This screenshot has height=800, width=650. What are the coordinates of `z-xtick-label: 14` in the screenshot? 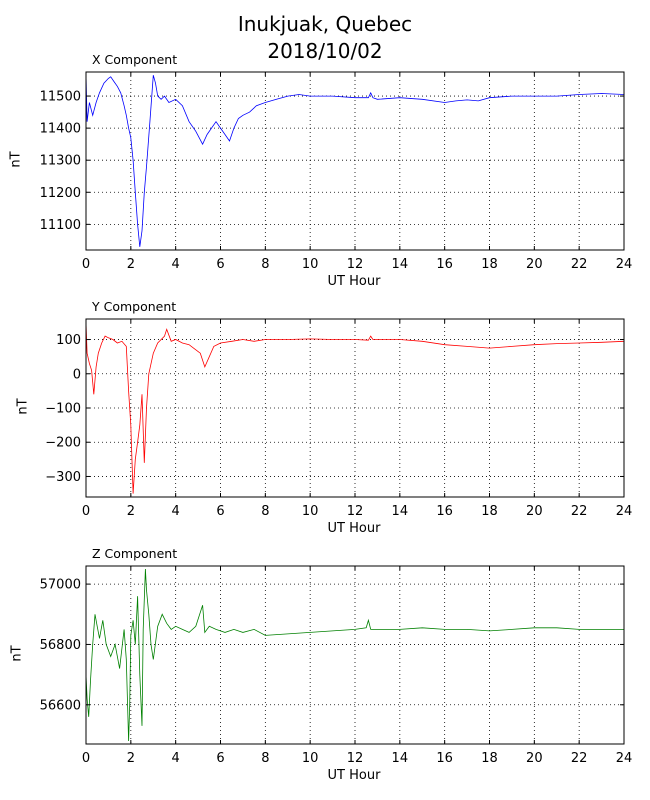 It's located at (400, 758).